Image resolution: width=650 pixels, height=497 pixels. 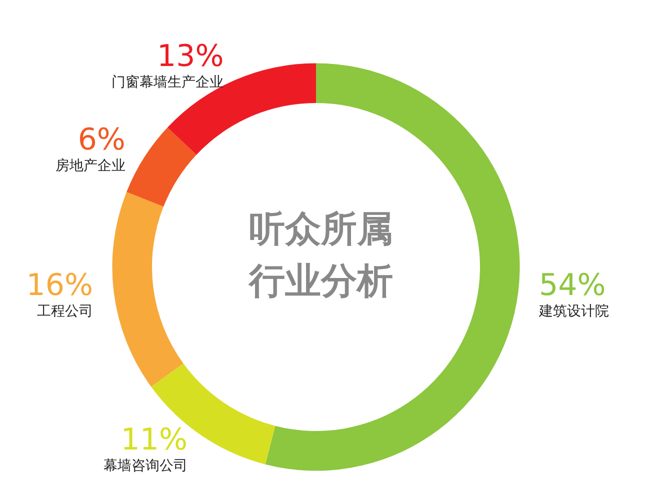 I want to click on slice-label: 幕墙咨询公司, so click(x=145, y=466).